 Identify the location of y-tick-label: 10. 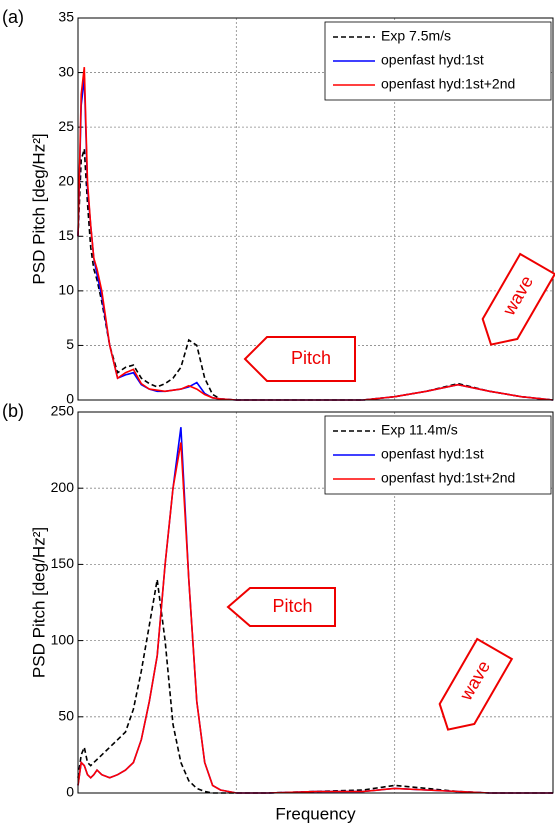
(66, 290).